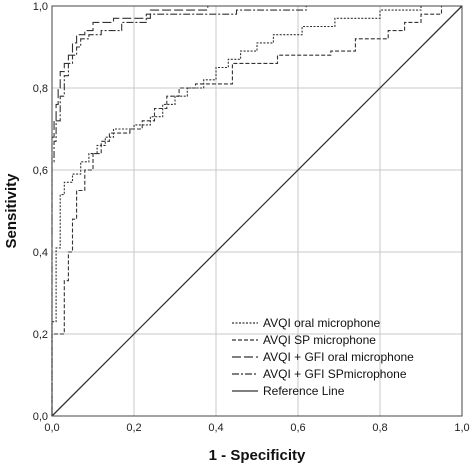 This screenshot has height=468, width=474. What do you see at coordinates (11, 211) in the screenshot?
I see `y-axis-label: Sensitivity` at bounding box center [11, 211].